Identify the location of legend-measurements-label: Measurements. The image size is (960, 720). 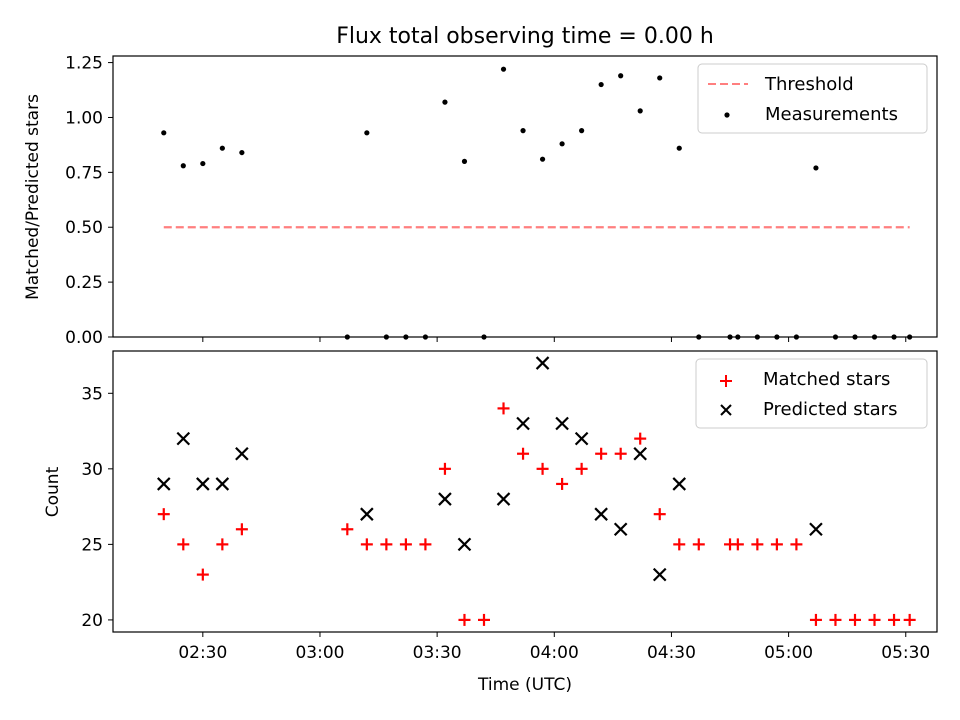
(831, 114).